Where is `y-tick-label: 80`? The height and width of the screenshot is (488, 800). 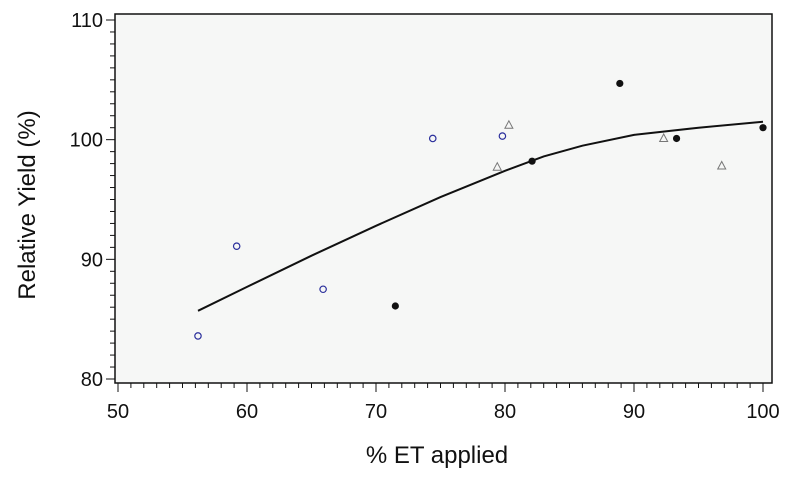
y-tick-label: 80 is located at coordinates (92, 380).